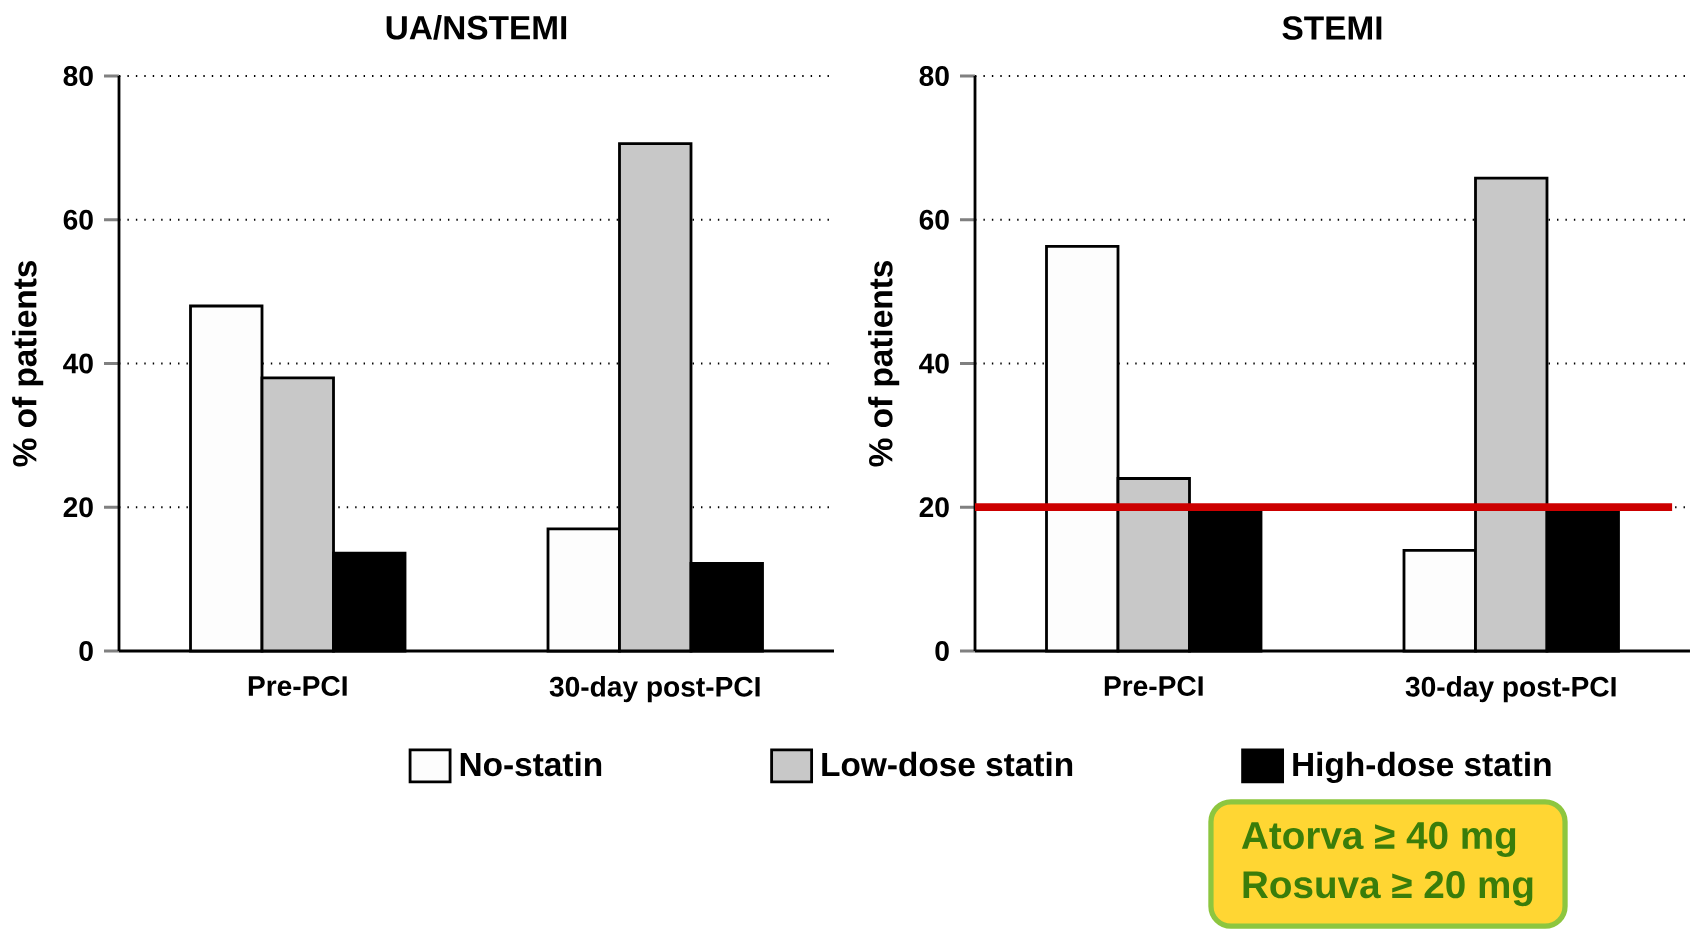 This screenshot has height=936, width=1699. Describe the element at coordinates (1388, 889) in the screenshot. I see `text: Rosuva ≥ 20 mg` at that location.